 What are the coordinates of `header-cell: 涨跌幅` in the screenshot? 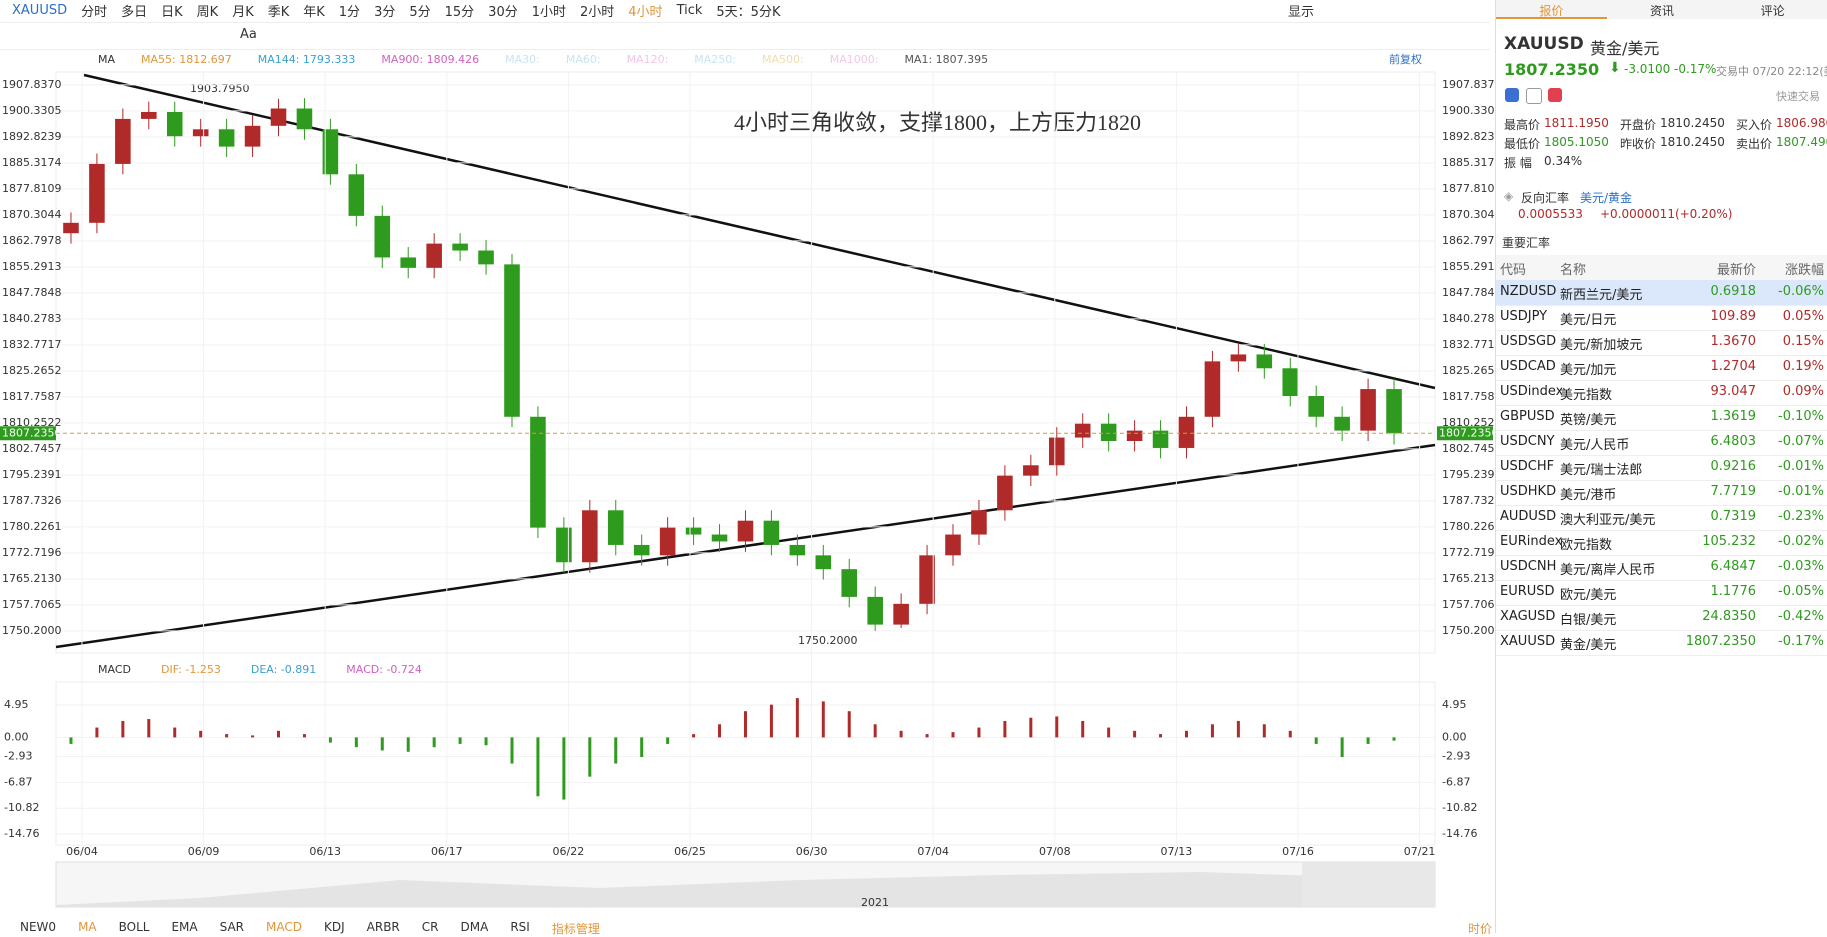 It's located at (1804, 270).